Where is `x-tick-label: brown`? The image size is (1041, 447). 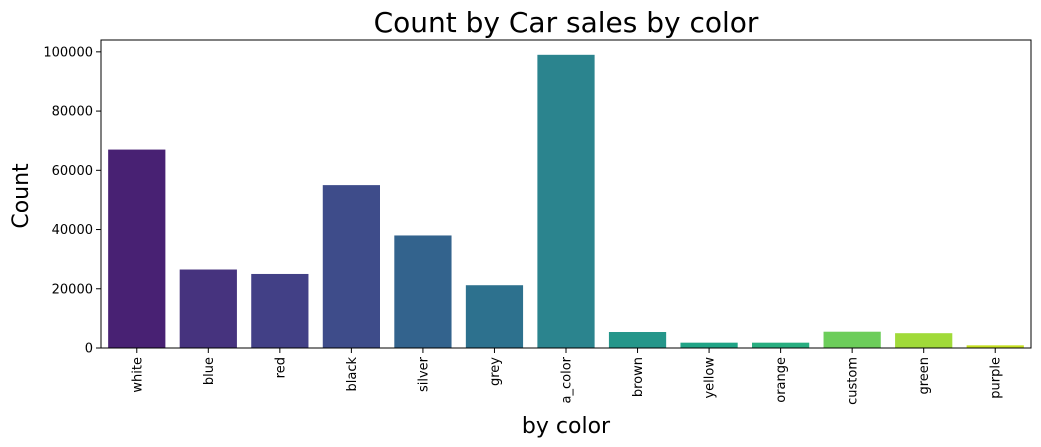
x-tick-label: brown is located at coordinates (638, 377).